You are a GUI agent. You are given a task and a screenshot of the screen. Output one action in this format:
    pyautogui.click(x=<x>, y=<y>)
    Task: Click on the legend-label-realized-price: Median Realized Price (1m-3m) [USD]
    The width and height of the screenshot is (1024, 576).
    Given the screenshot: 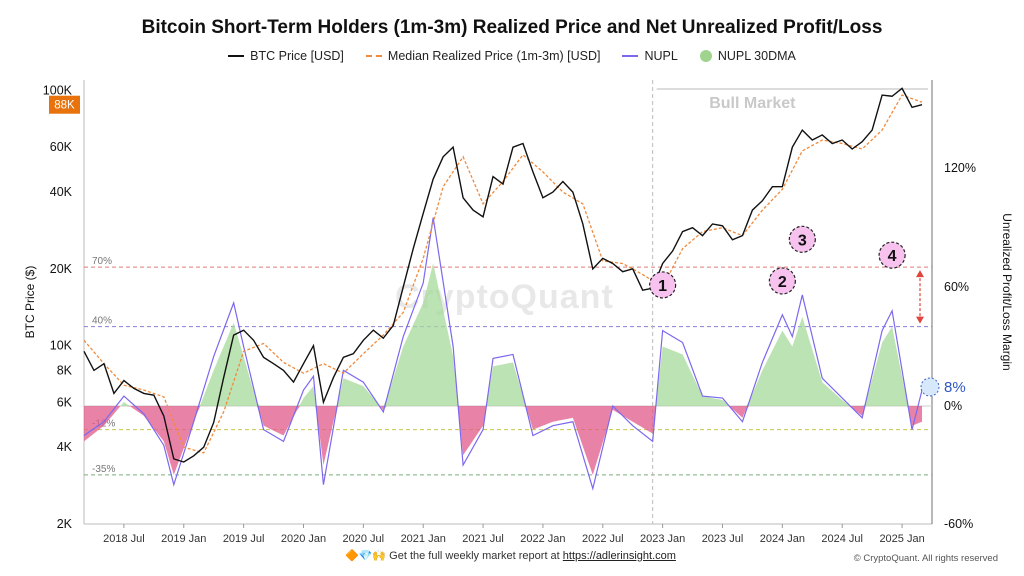 What is the action you would take?
    pyautogui.click(x=494, y=56)
    